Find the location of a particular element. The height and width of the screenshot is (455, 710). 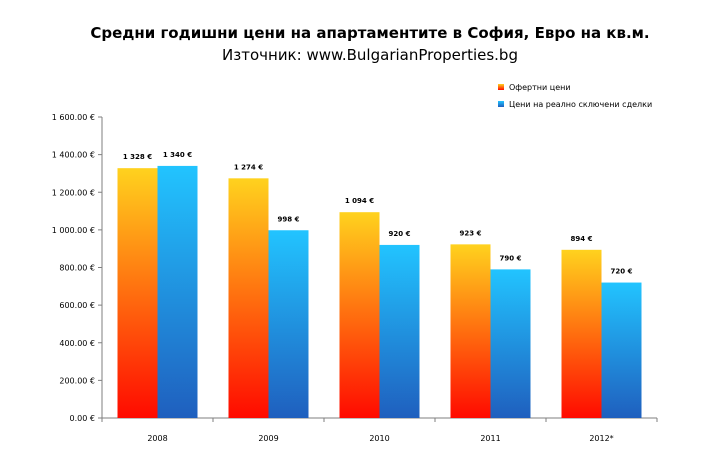

legend-swatch-offer is located at coordinates (501, 87).